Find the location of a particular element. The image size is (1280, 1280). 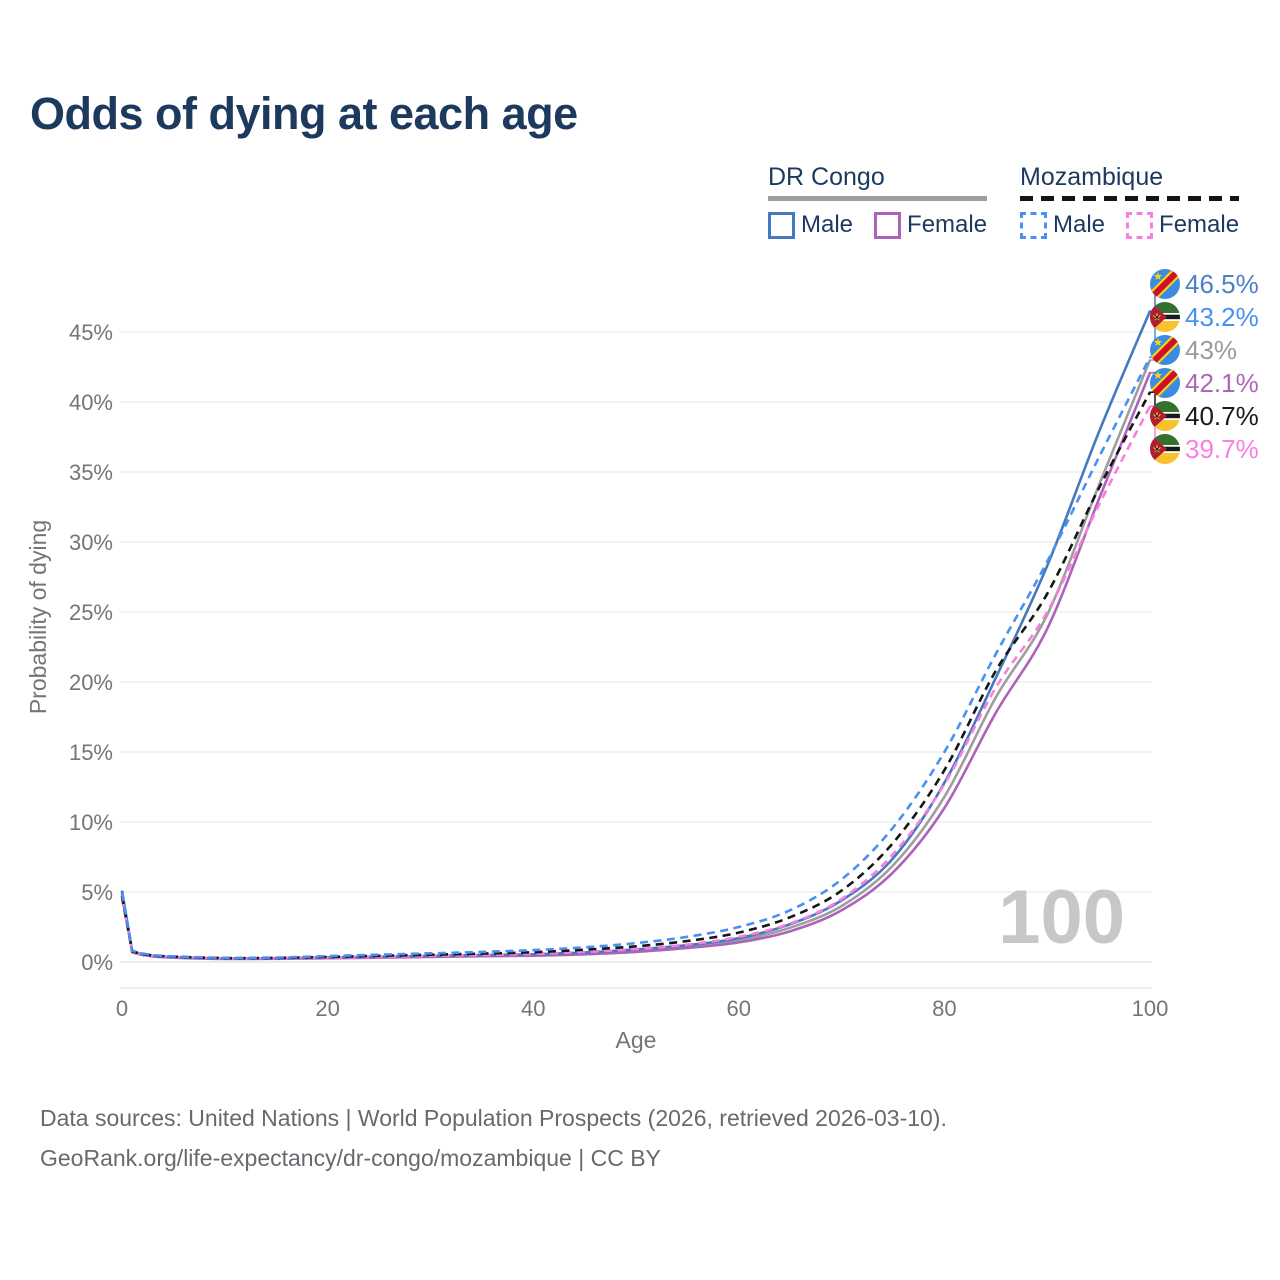

x-axis-title: Age is located at coordinates (636, 1040).